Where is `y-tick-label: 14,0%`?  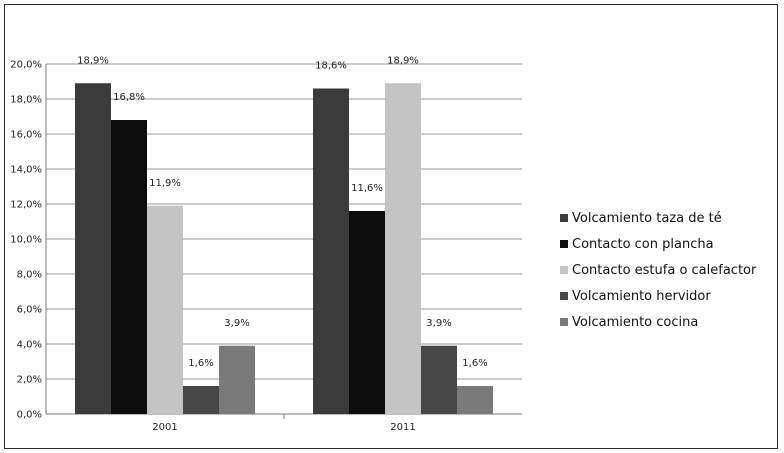 y-tick-label: 14,0% is located at coordinates (26, 170).